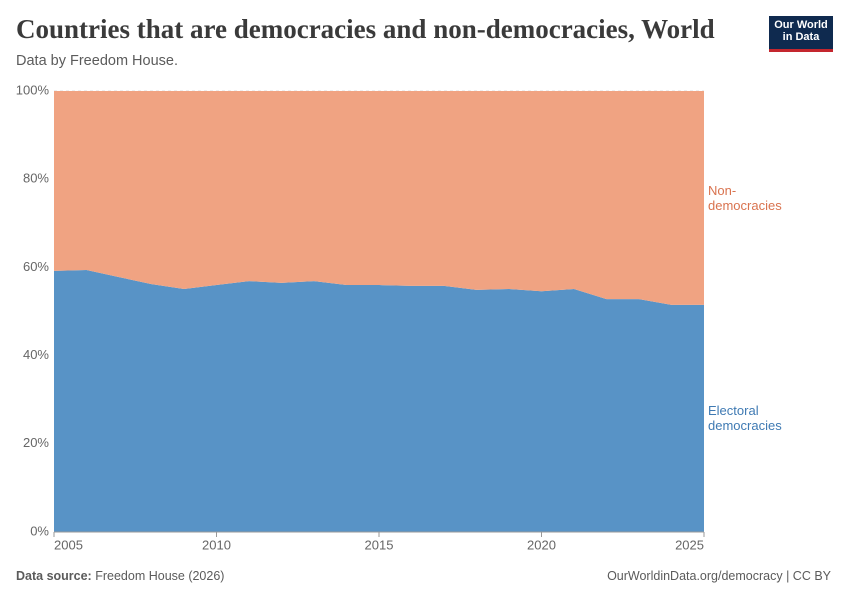  I want to click on y-tick-label: 20%, so click(36, 442).